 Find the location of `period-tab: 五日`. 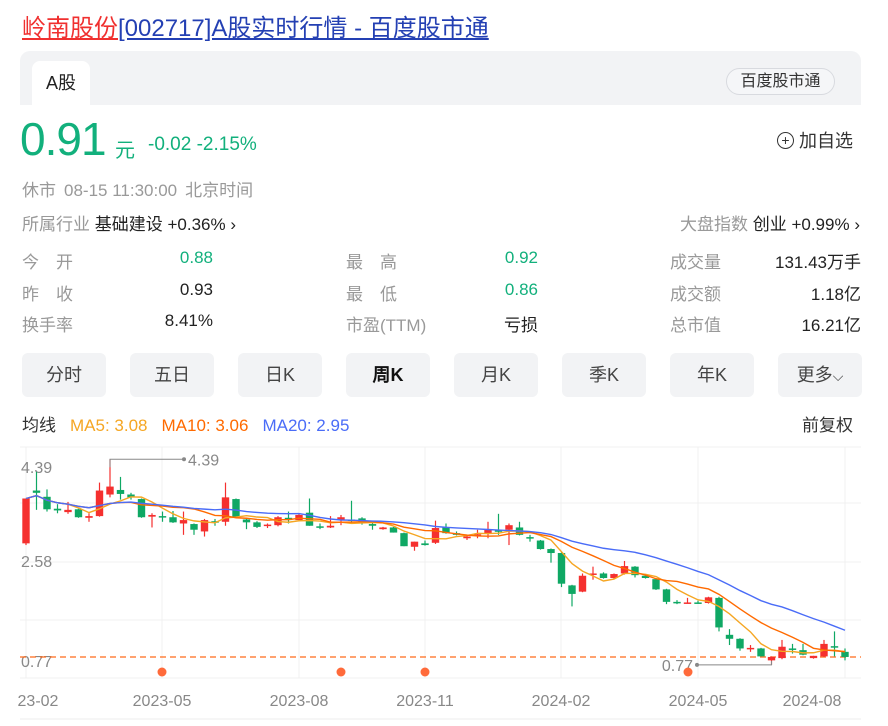

period-tab: 五日 is located at coordinates (172, 375).